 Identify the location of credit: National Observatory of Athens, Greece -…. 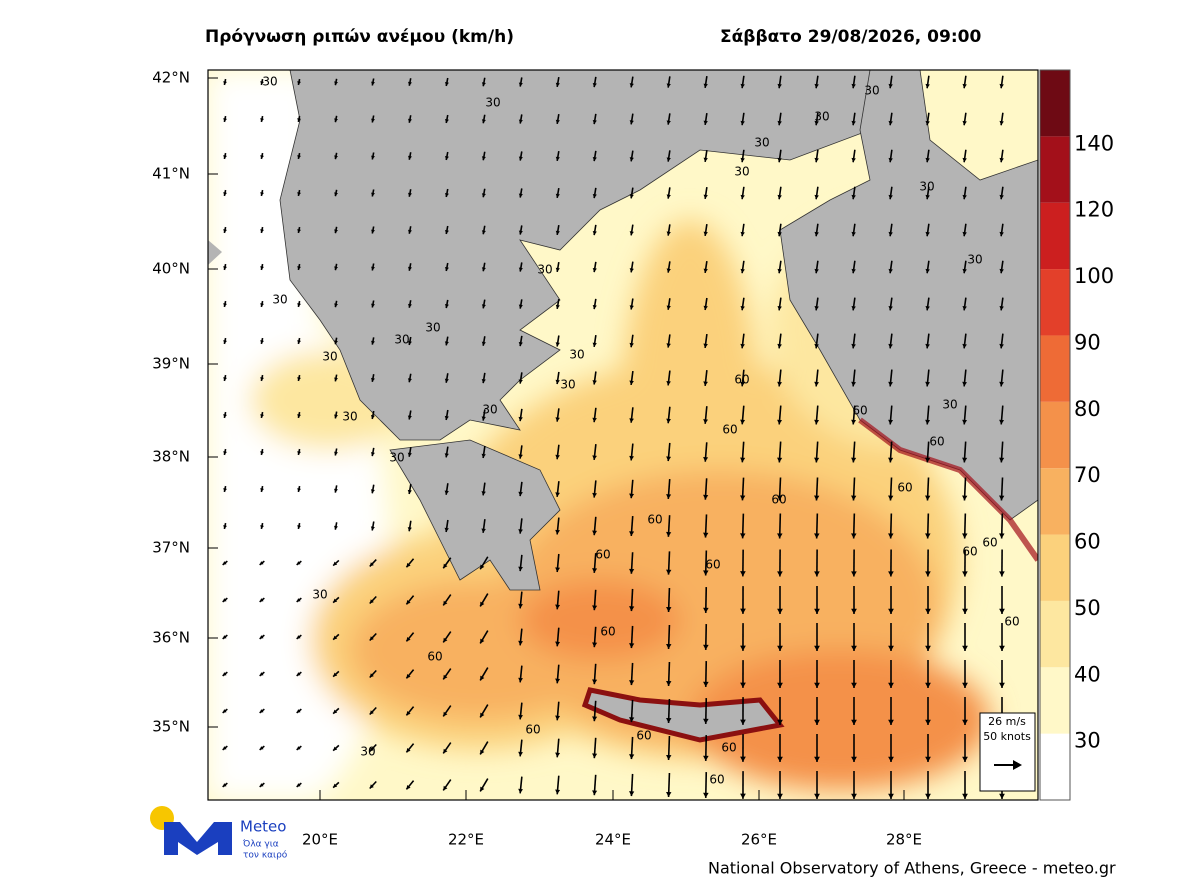
(912, 868).